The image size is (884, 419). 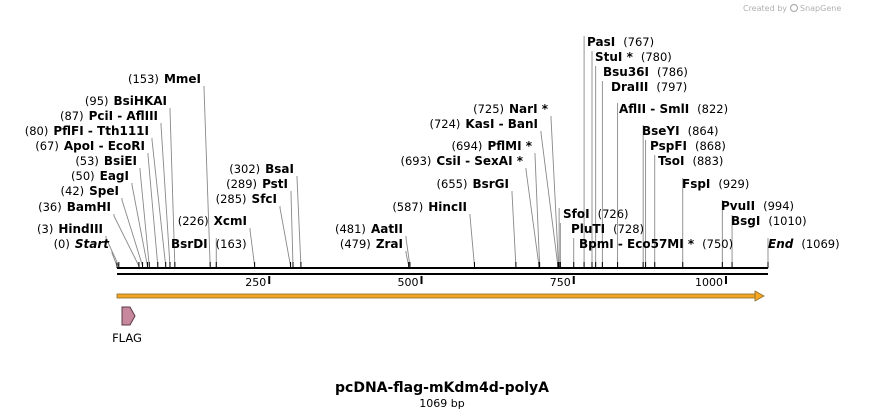 I want to click on site-position: (725), so click(x=488, y=109).